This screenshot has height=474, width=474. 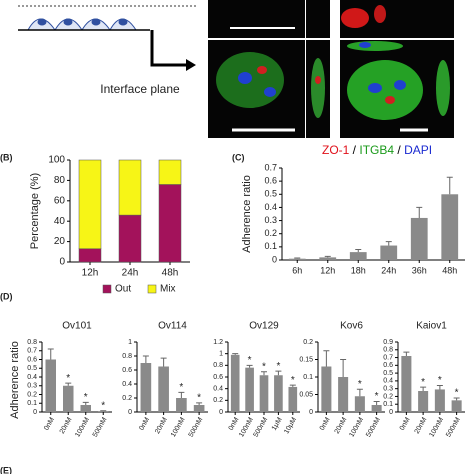 I want to click on y-tick-label: 0.3, so click(x=32, y=386).